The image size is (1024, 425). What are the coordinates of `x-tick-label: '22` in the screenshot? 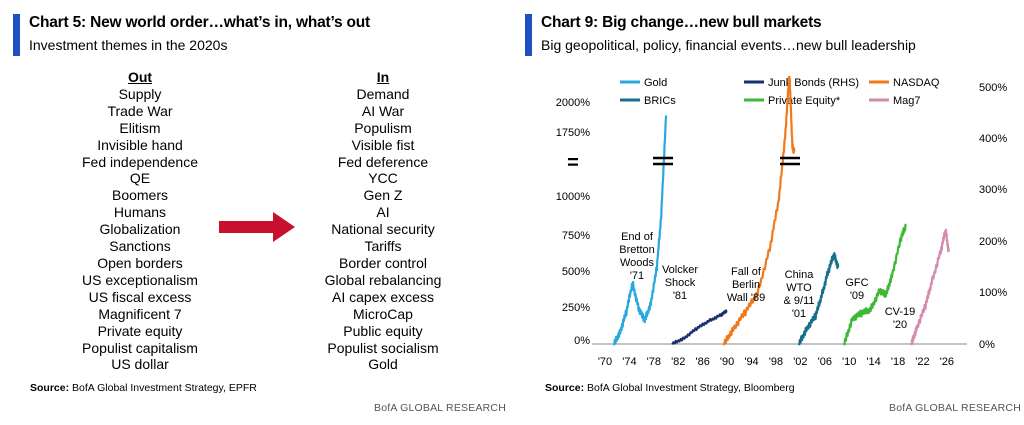 It's located at (922, 362).